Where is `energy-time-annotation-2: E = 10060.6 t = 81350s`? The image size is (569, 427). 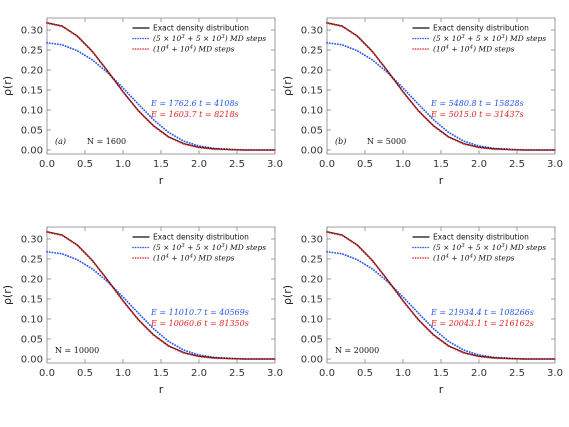 energy-time-annotation-2: E = 10060.6 t = 81350s is located at coordinates (199, 323).